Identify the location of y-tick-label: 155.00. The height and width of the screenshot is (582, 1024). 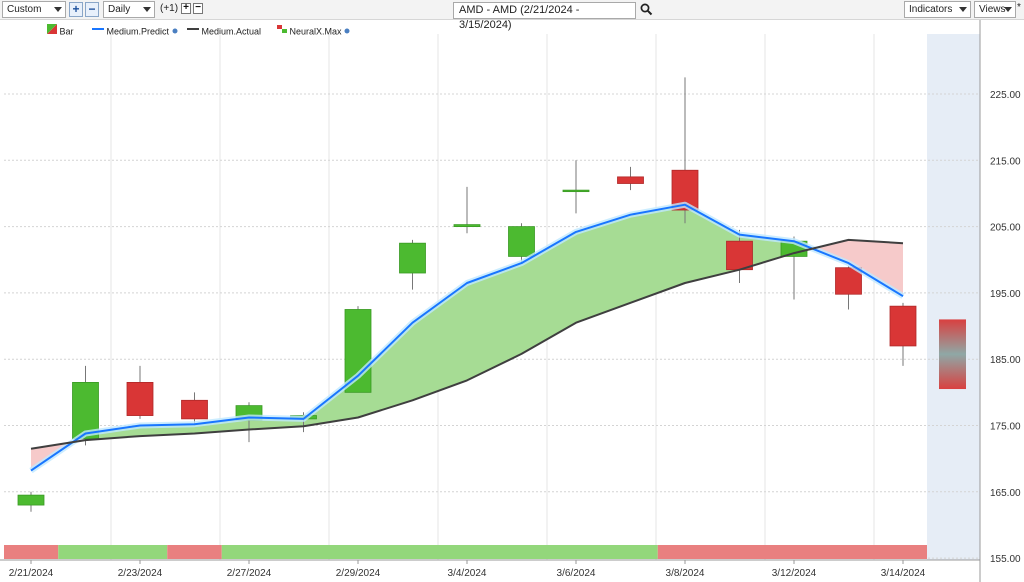
(1005, 559).